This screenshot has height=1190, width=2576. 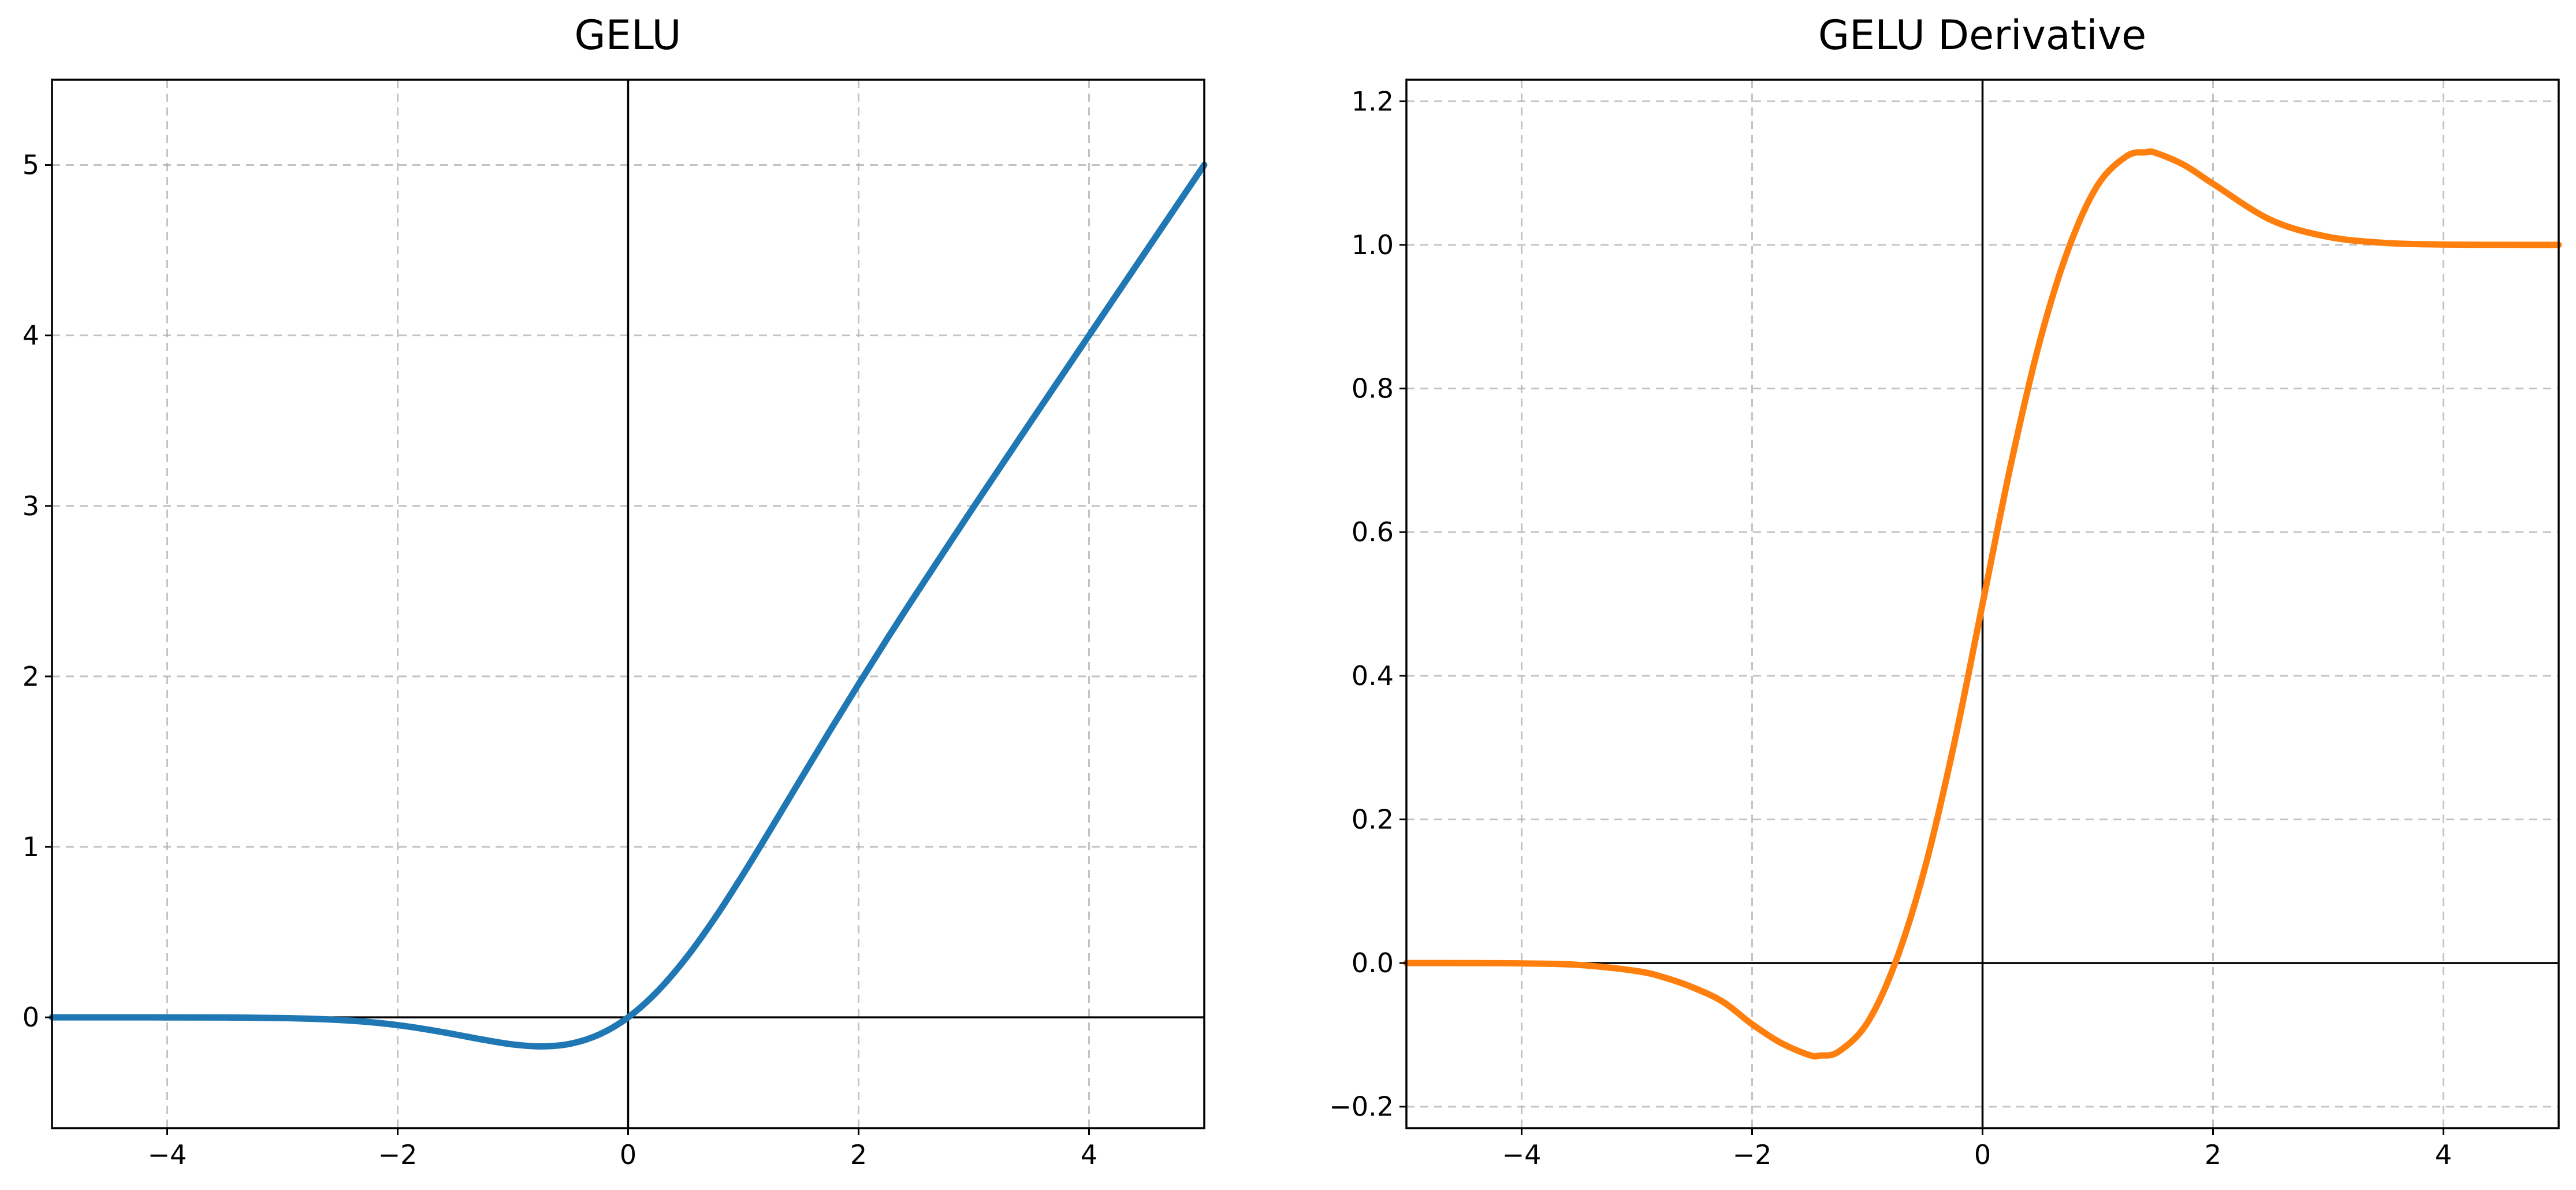 I want to click on y-tick-label: −0.2, so click(x=1362, y=1106).